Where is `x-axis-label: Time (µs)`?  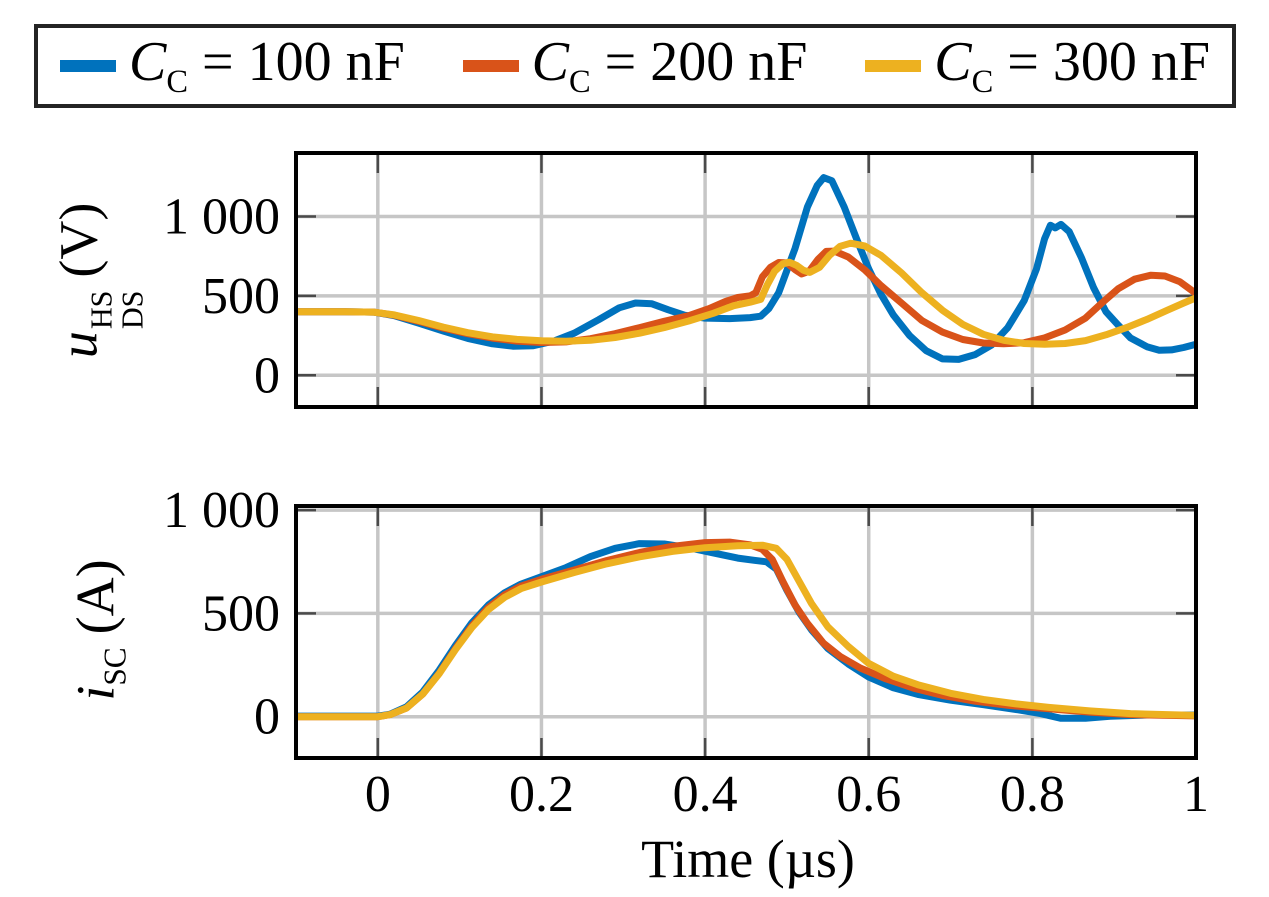 x-axis-label: Time (µs) is located at coordinates (748, 859).